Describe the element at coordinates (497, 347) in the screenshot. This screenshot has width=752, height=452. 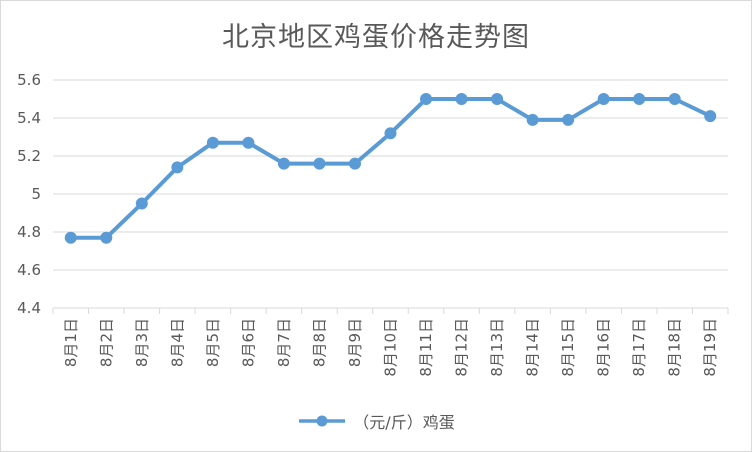
I see `x-tick-label: 8月13日` at that location.